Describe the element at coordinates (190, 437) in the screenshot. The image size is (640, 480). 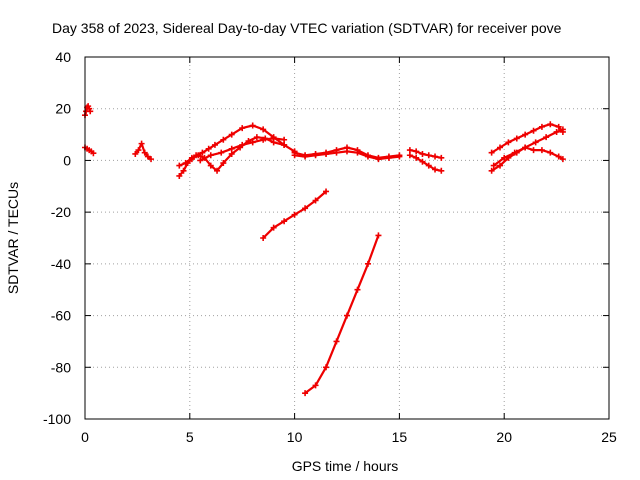
I see `x-tick-label: 5` at that location.